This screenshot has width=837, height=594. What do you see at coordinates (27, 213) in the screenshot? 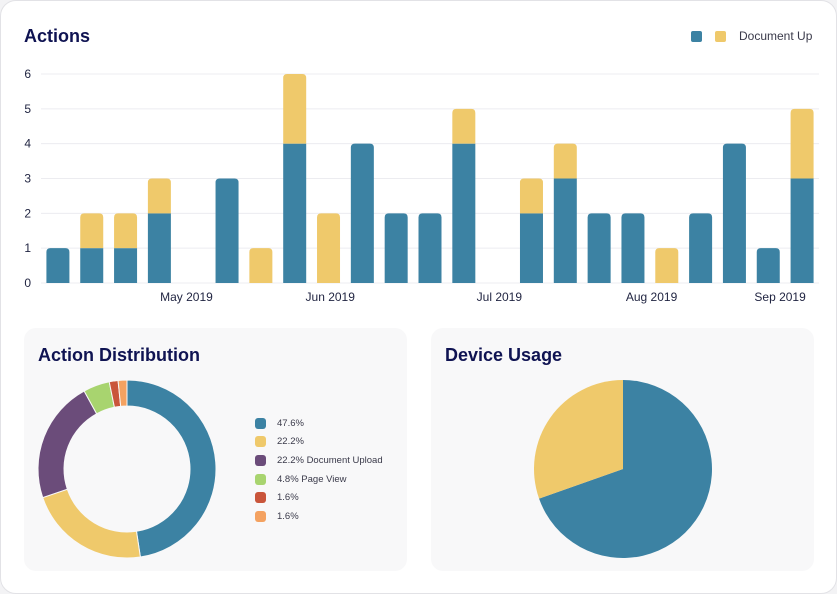
I see `y-tick-label: 2` at bounding box center [27, 213].